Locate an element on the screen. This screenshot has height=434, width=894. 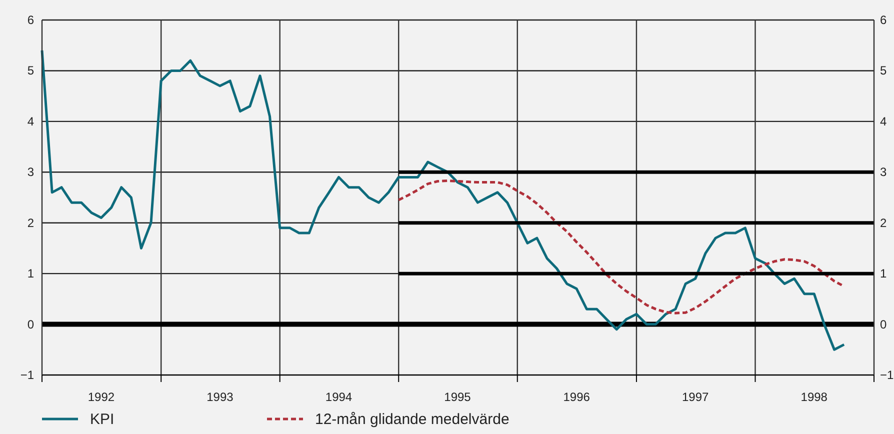
x-tick-label: 1995 is located at coordinates (458, 397).